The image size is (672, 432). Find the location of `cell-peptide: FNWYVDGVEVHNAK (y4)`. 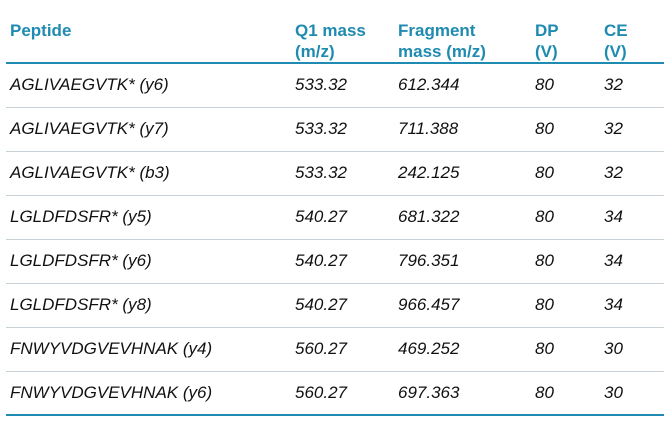

cell-peptide: FNWYVDGVEVHNAK (y4) is located at coordinates (111, 348).